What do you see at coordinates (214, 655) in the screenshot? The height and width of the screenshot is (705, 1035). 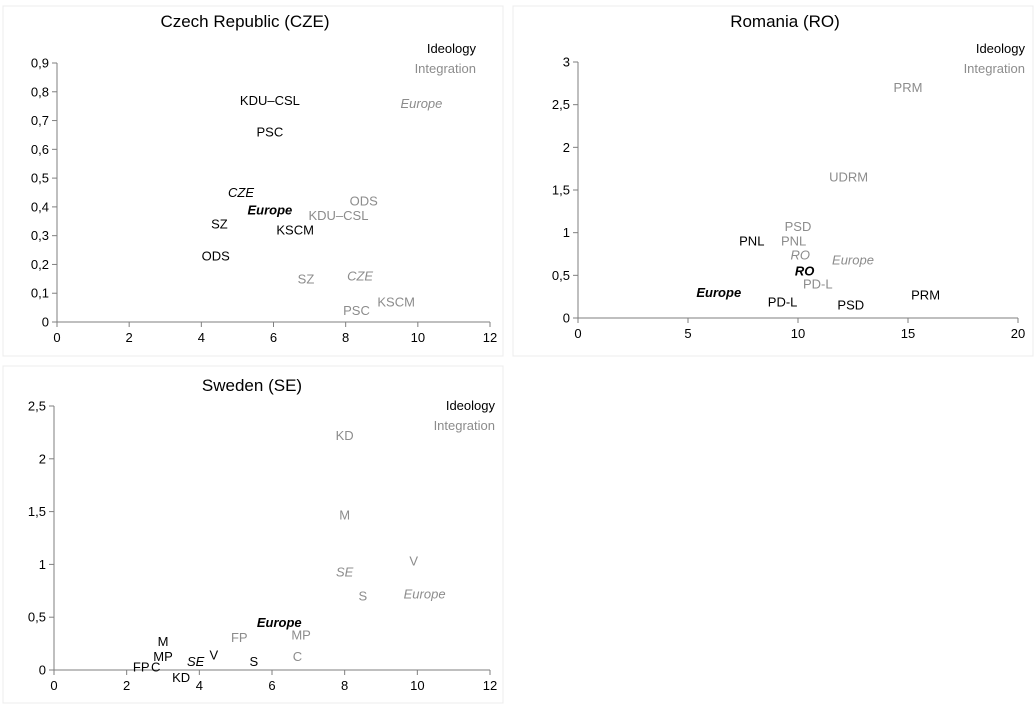 I see `point-label-ideology: V` at bounding box center [214, 655].